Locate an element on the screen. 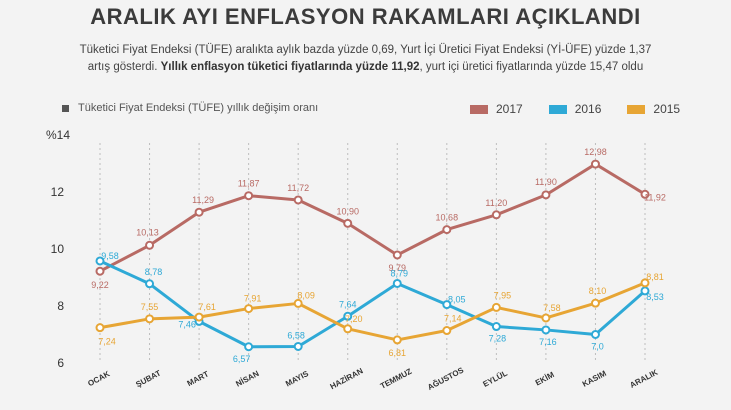  x-tick-label: EKİM is located at coordinates (545, 378).